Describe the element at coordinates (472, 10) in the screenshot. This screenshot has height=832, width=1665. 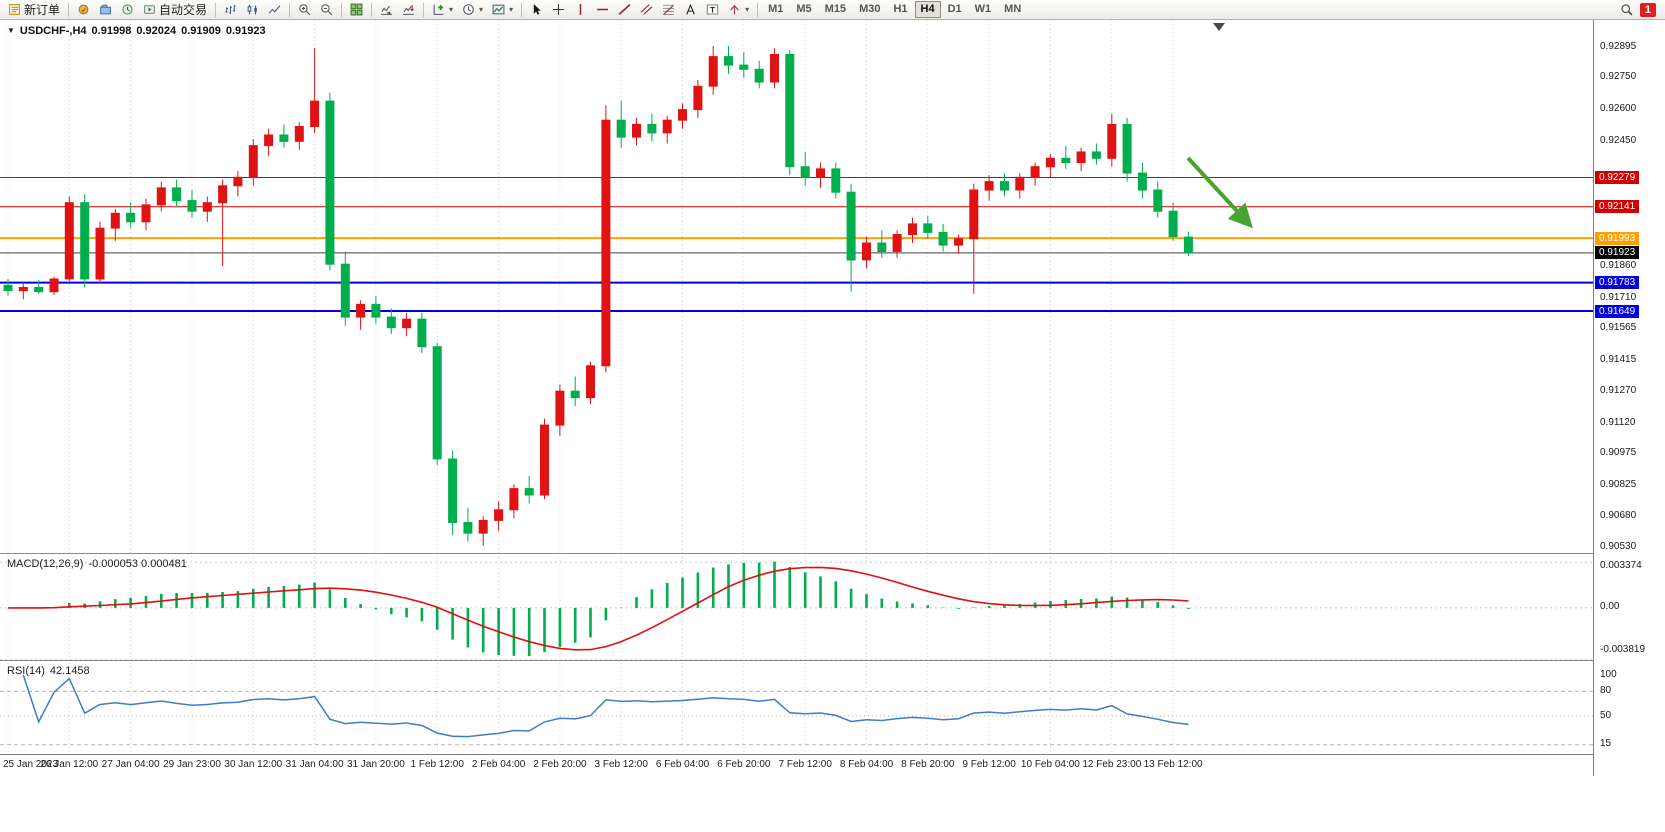
I see `periods-button: ▾` at that location.